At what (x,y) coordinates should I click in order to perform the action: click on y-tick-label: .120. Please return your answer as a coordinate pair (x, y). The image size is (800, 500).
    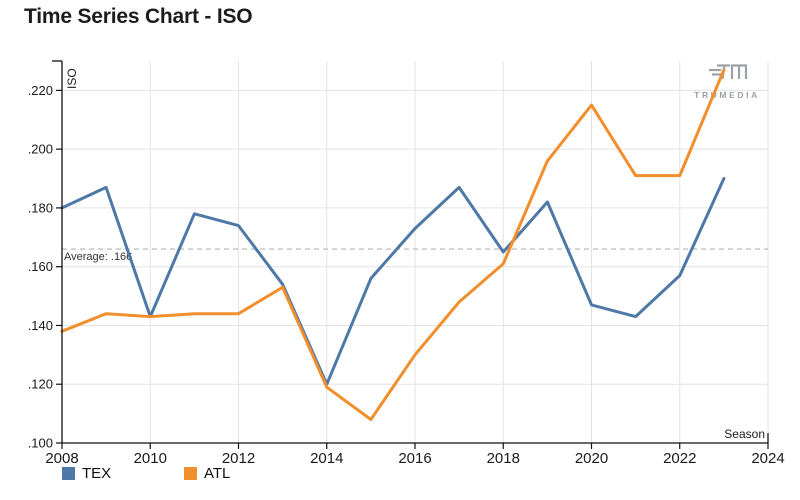
    Looking at the image, I should click on (40, 384).